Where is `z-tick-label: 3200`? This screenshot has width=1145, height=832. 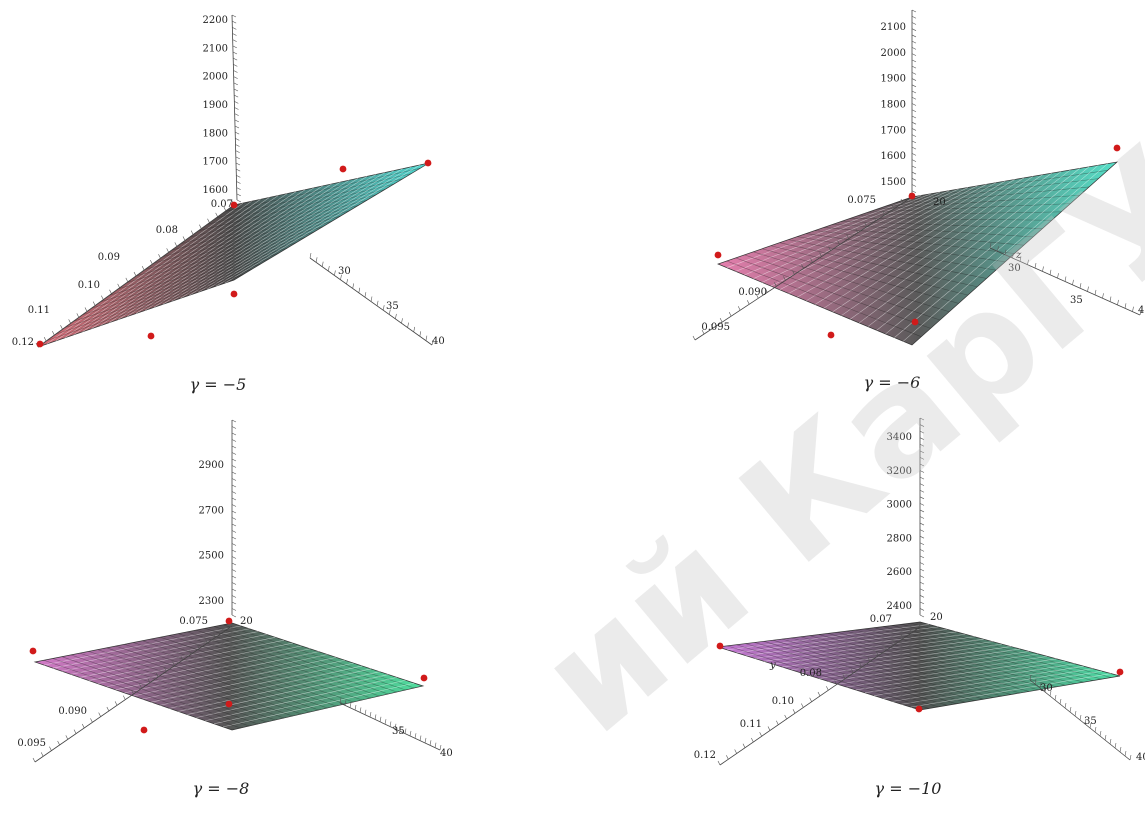
z-tick-label: 3200 is located at coordinates (899, 471).